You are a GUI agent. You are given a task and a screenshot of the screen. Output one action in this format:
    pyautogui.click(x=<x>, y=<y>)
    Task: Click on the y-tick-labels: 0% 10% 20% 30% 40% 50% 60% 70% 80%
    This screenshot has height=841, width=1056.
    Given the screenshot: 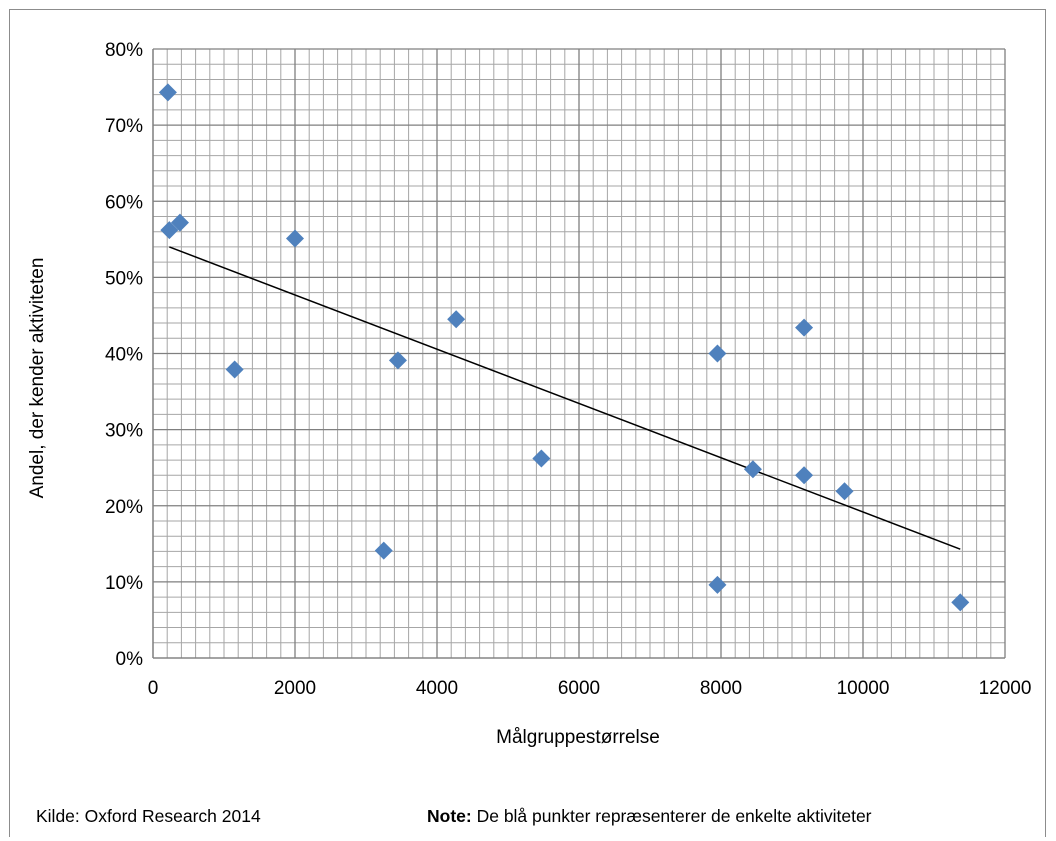 What is the action you would take?
    pyautogui.click(x=124, y=355)
    